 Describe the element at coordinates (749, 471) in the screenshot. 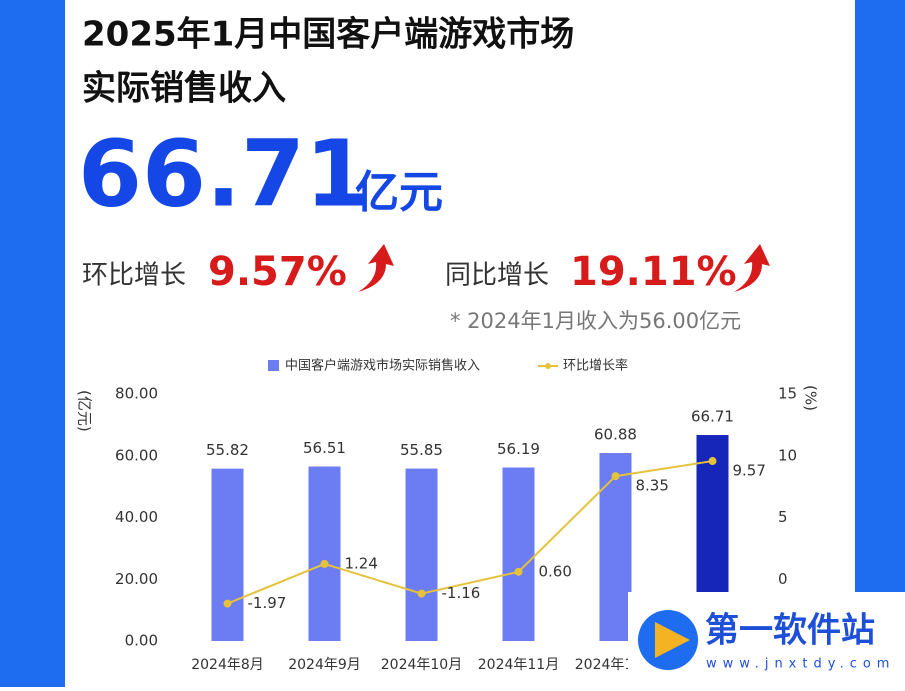

I see `line-value-label: 9.57` at that location.